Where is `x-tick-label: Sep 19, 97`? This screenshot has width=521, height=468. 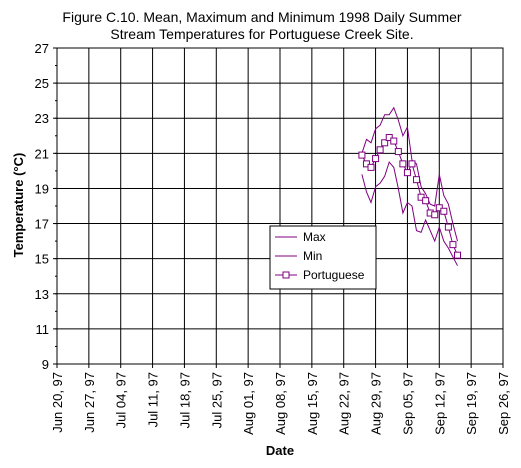 x-tick-label: Sep 19, 97 is located at coordinates (471, 403).